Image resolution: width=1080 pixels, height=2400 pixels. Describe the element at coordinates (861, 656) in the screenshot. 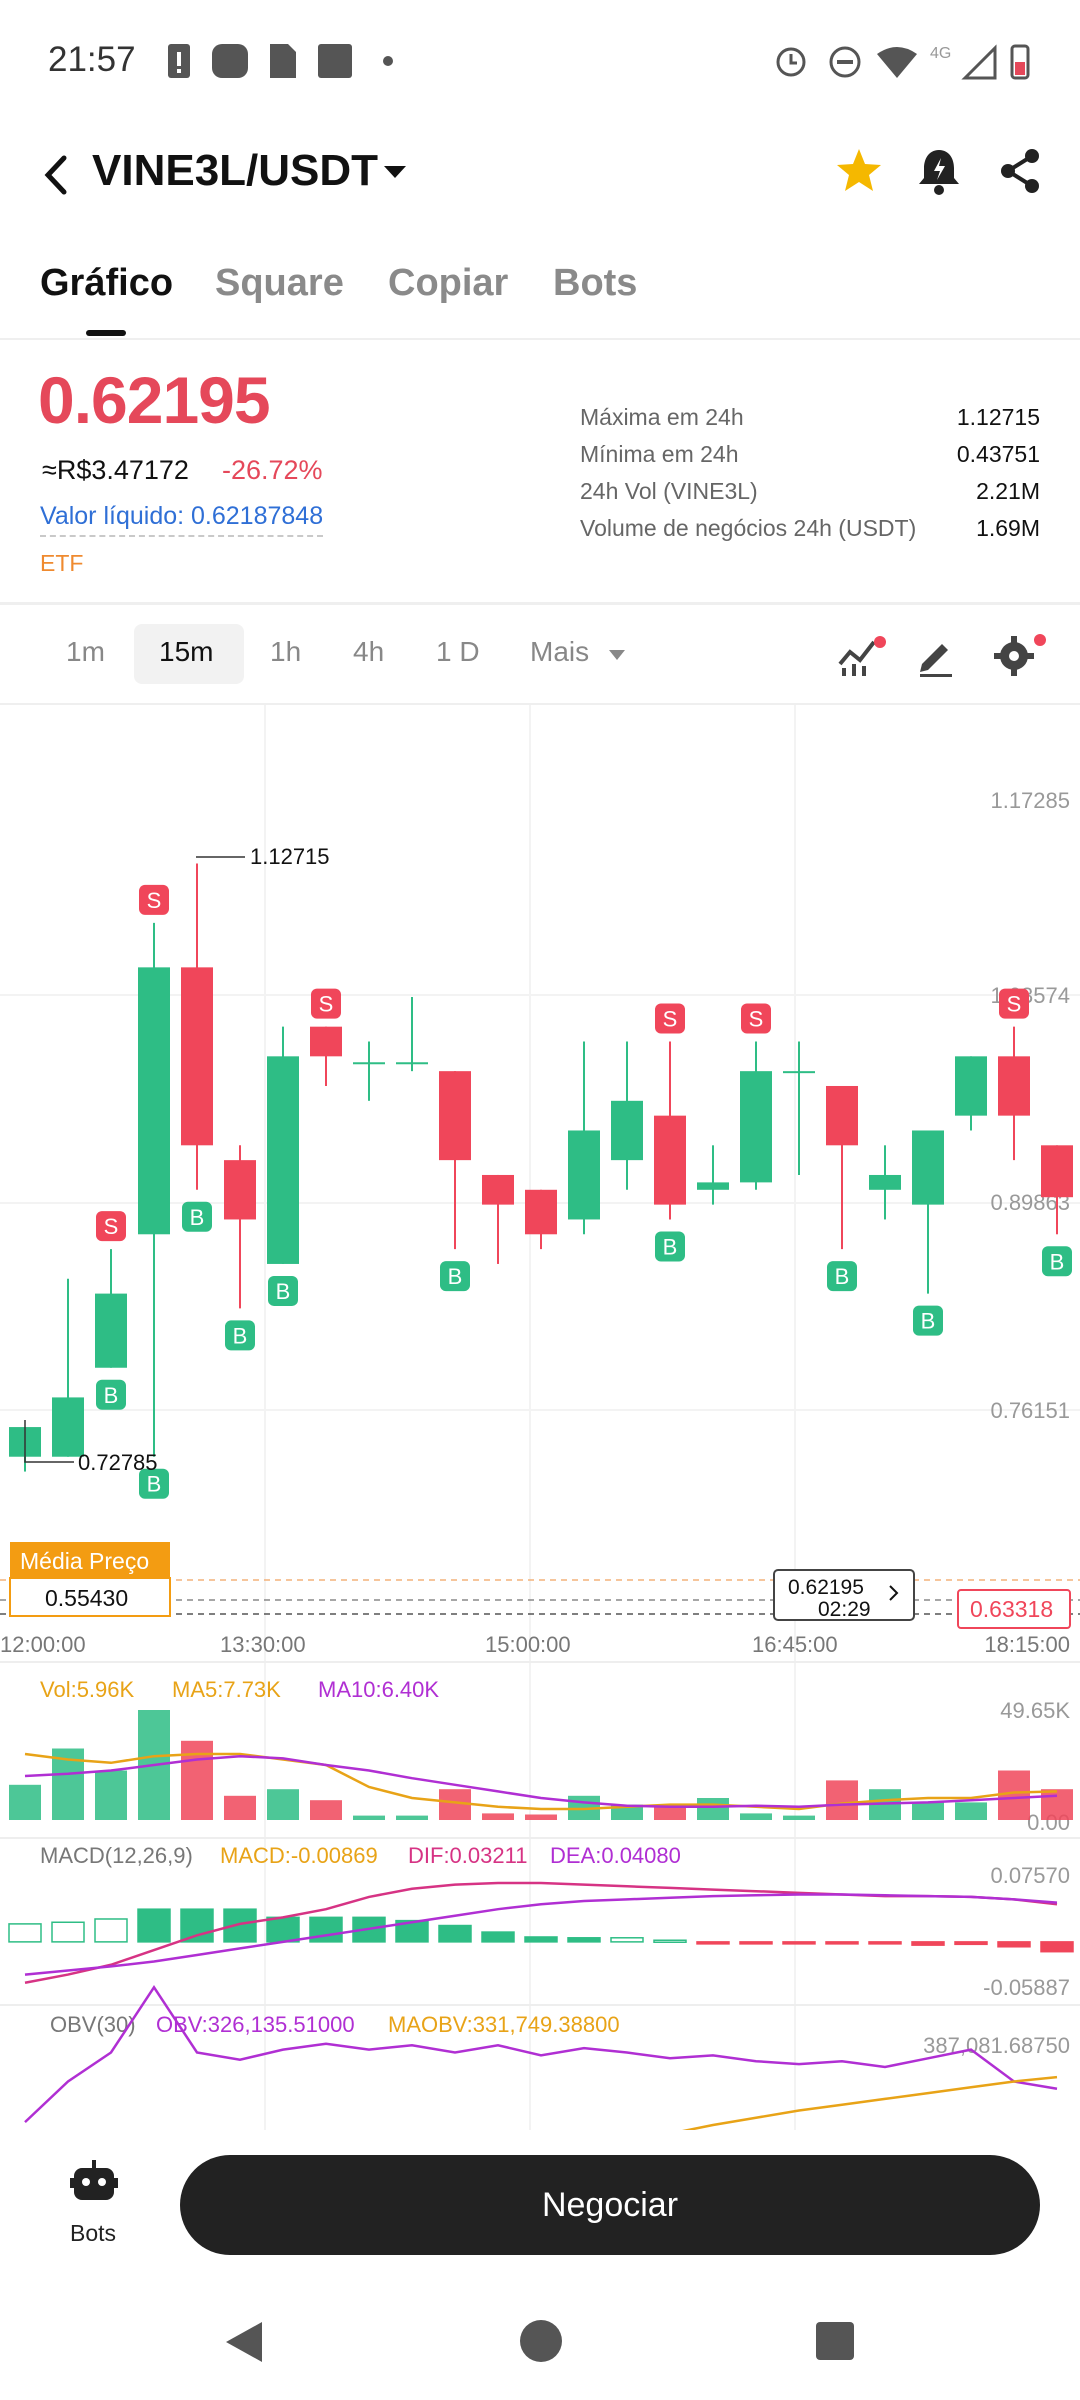

I see `indicators-icon` at that location.